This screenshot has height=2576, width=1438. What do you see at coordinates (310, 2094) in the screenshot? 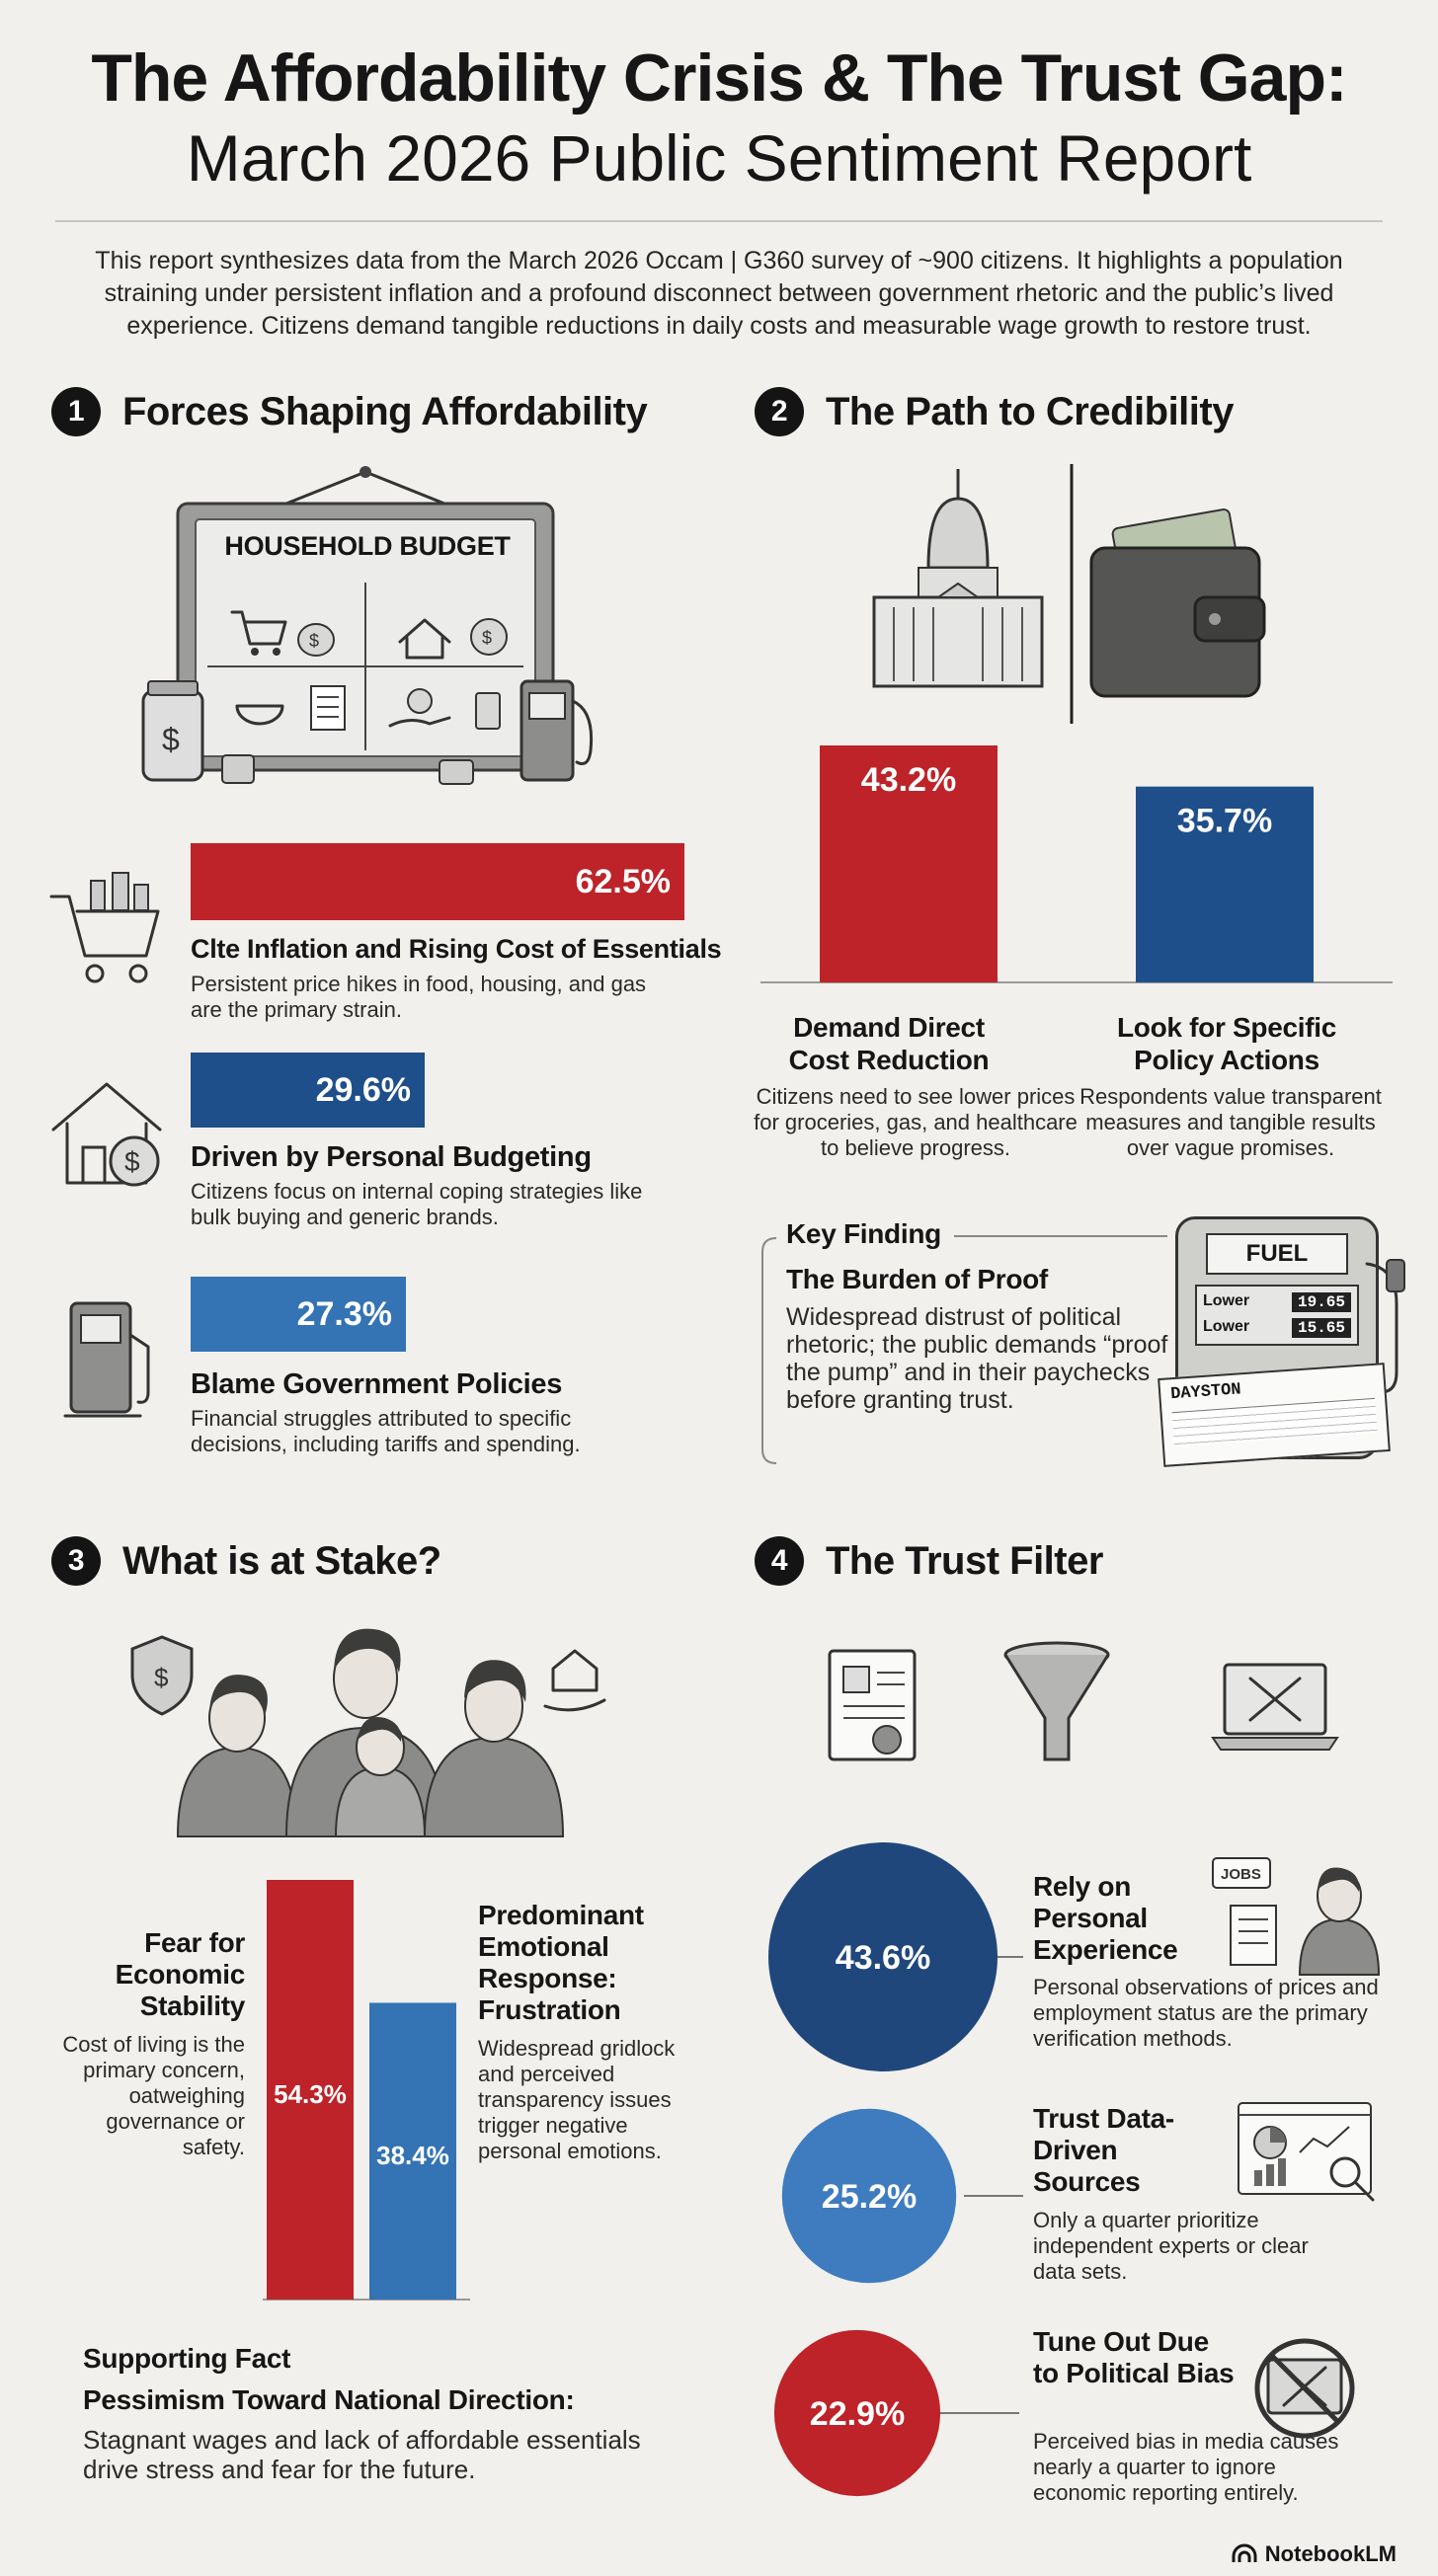
I see `s3-bar-1-label: 54.3%` at bounding box center [310, 2094].